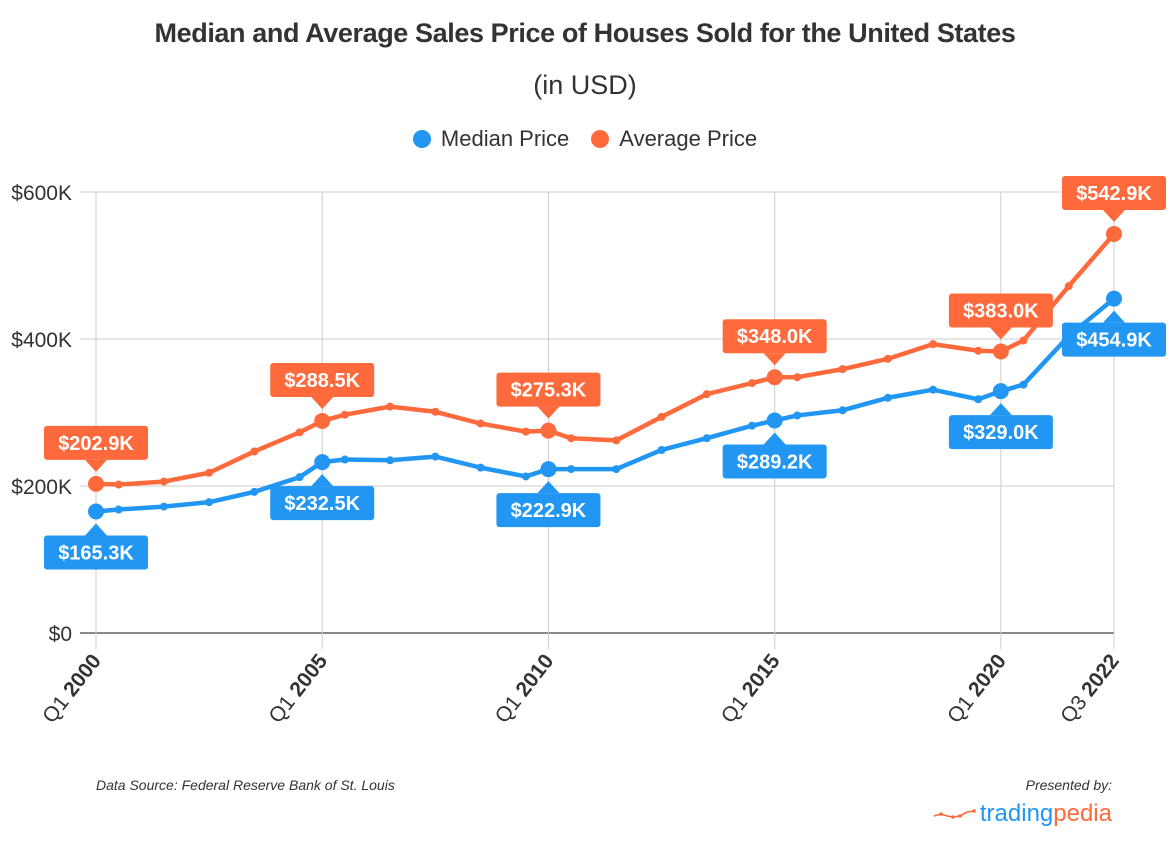 This screenshot has height=857, width=1170. Describe the element at coordinates (1001, 433) in the screenshot. I see `data-label-text: $329.0K` at that location.